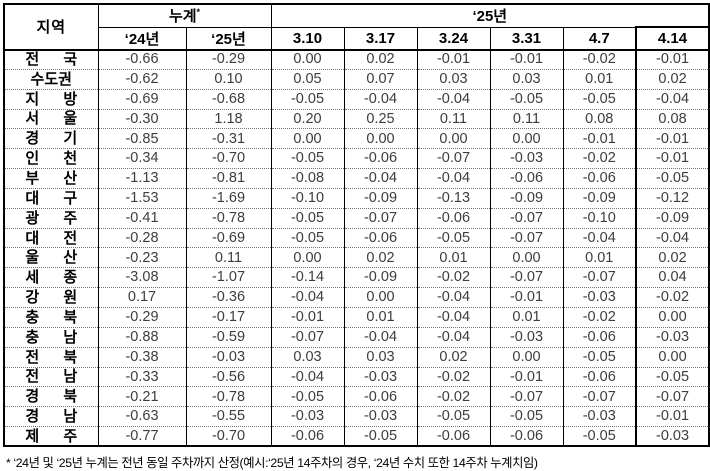 This screenshot has width=710, height=471. Describe the element at coordinates (142, 59) in the screenshot. I see `value-cell: -0.66` at that location.